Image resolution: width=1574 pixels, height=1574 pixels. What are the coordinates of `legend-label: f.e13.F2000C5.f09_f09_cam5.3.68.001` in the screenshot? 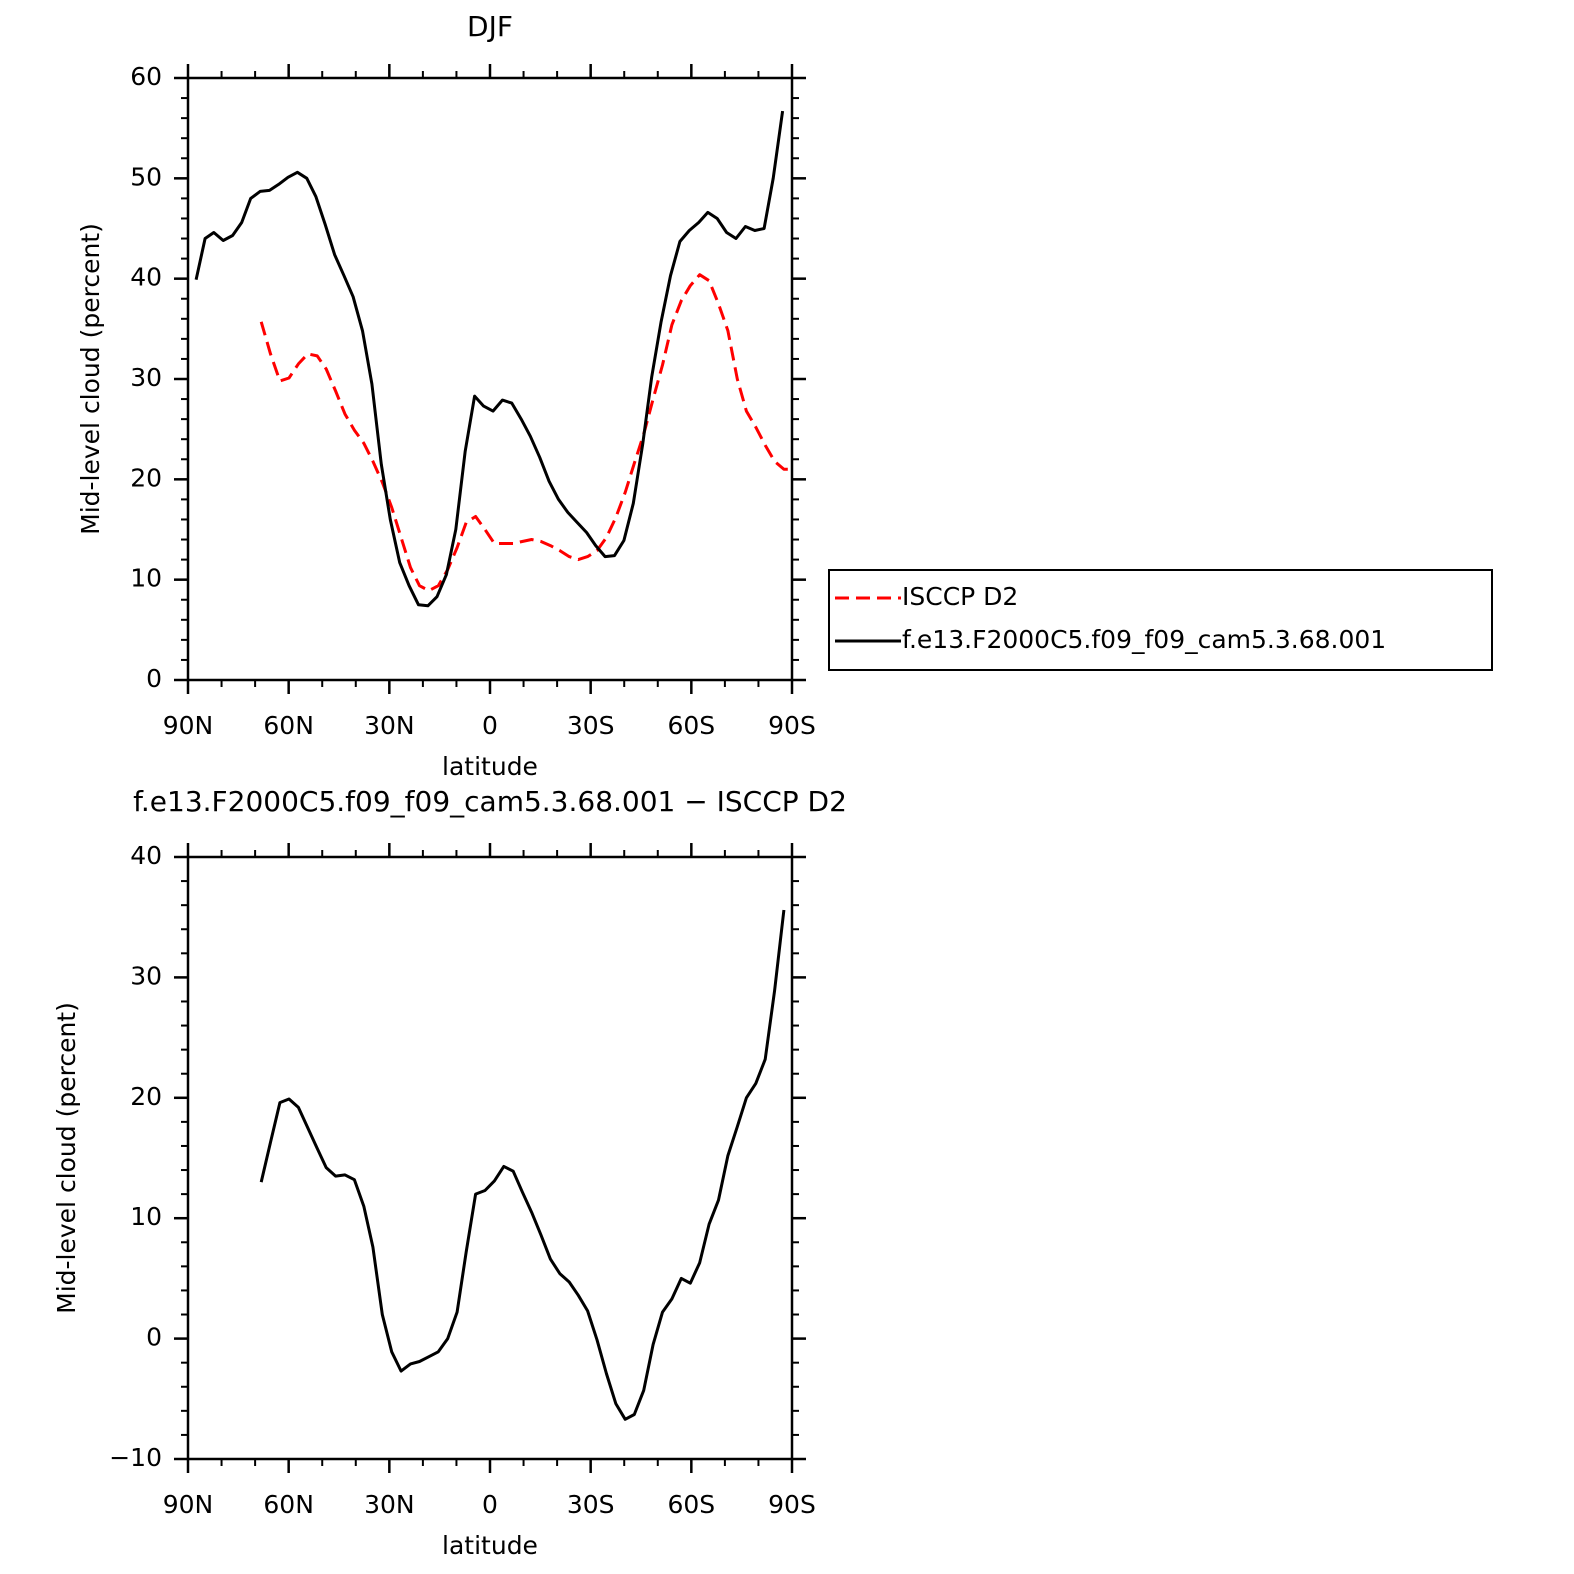 It's located at (1144, 639).